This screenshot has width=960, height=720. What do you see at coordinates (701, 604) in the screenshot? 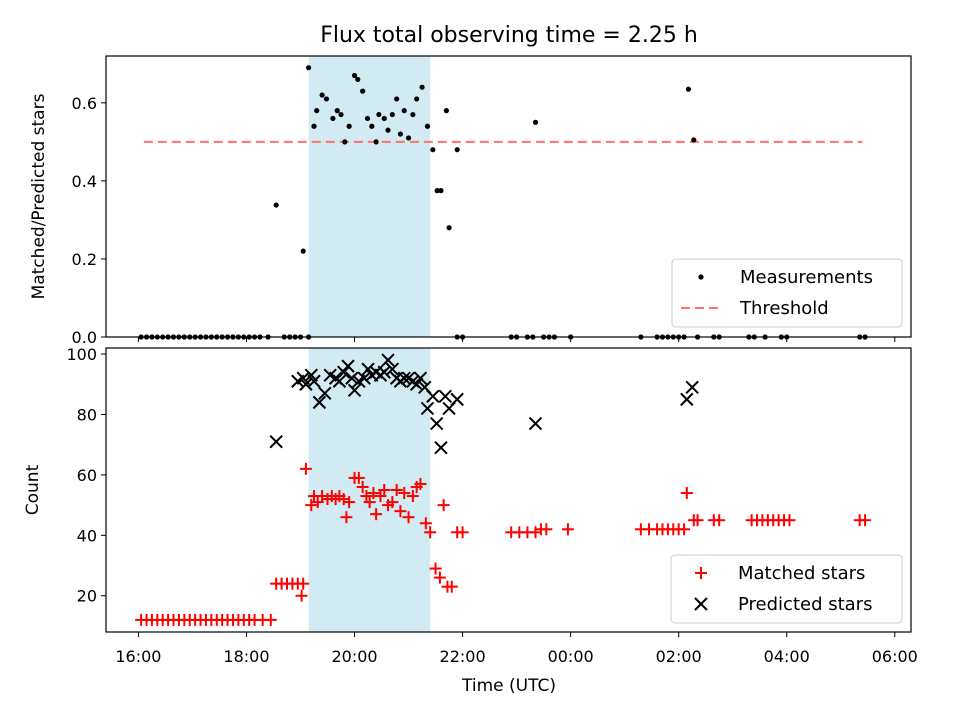
I see `legend-predicted-marker` at bounding box center [701, 604].